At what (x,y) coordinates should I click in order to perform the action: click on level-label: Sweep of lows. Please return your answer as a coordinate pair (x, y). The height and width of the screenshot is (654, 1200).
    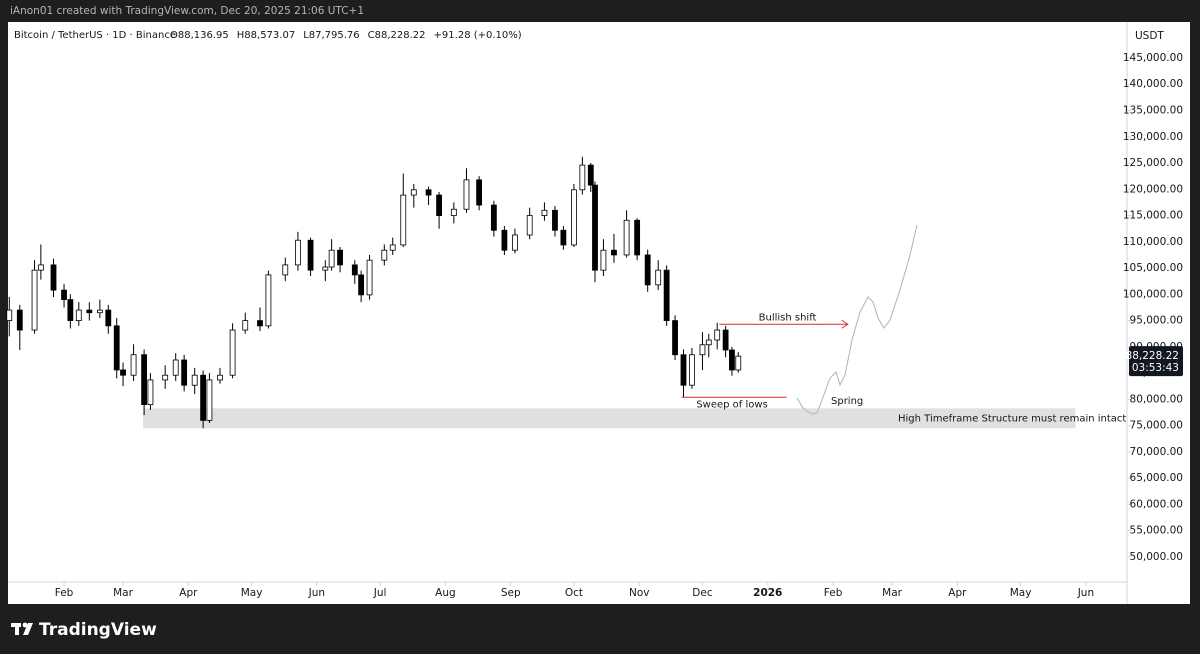
    Looking at the image, I should click on (731, 404).